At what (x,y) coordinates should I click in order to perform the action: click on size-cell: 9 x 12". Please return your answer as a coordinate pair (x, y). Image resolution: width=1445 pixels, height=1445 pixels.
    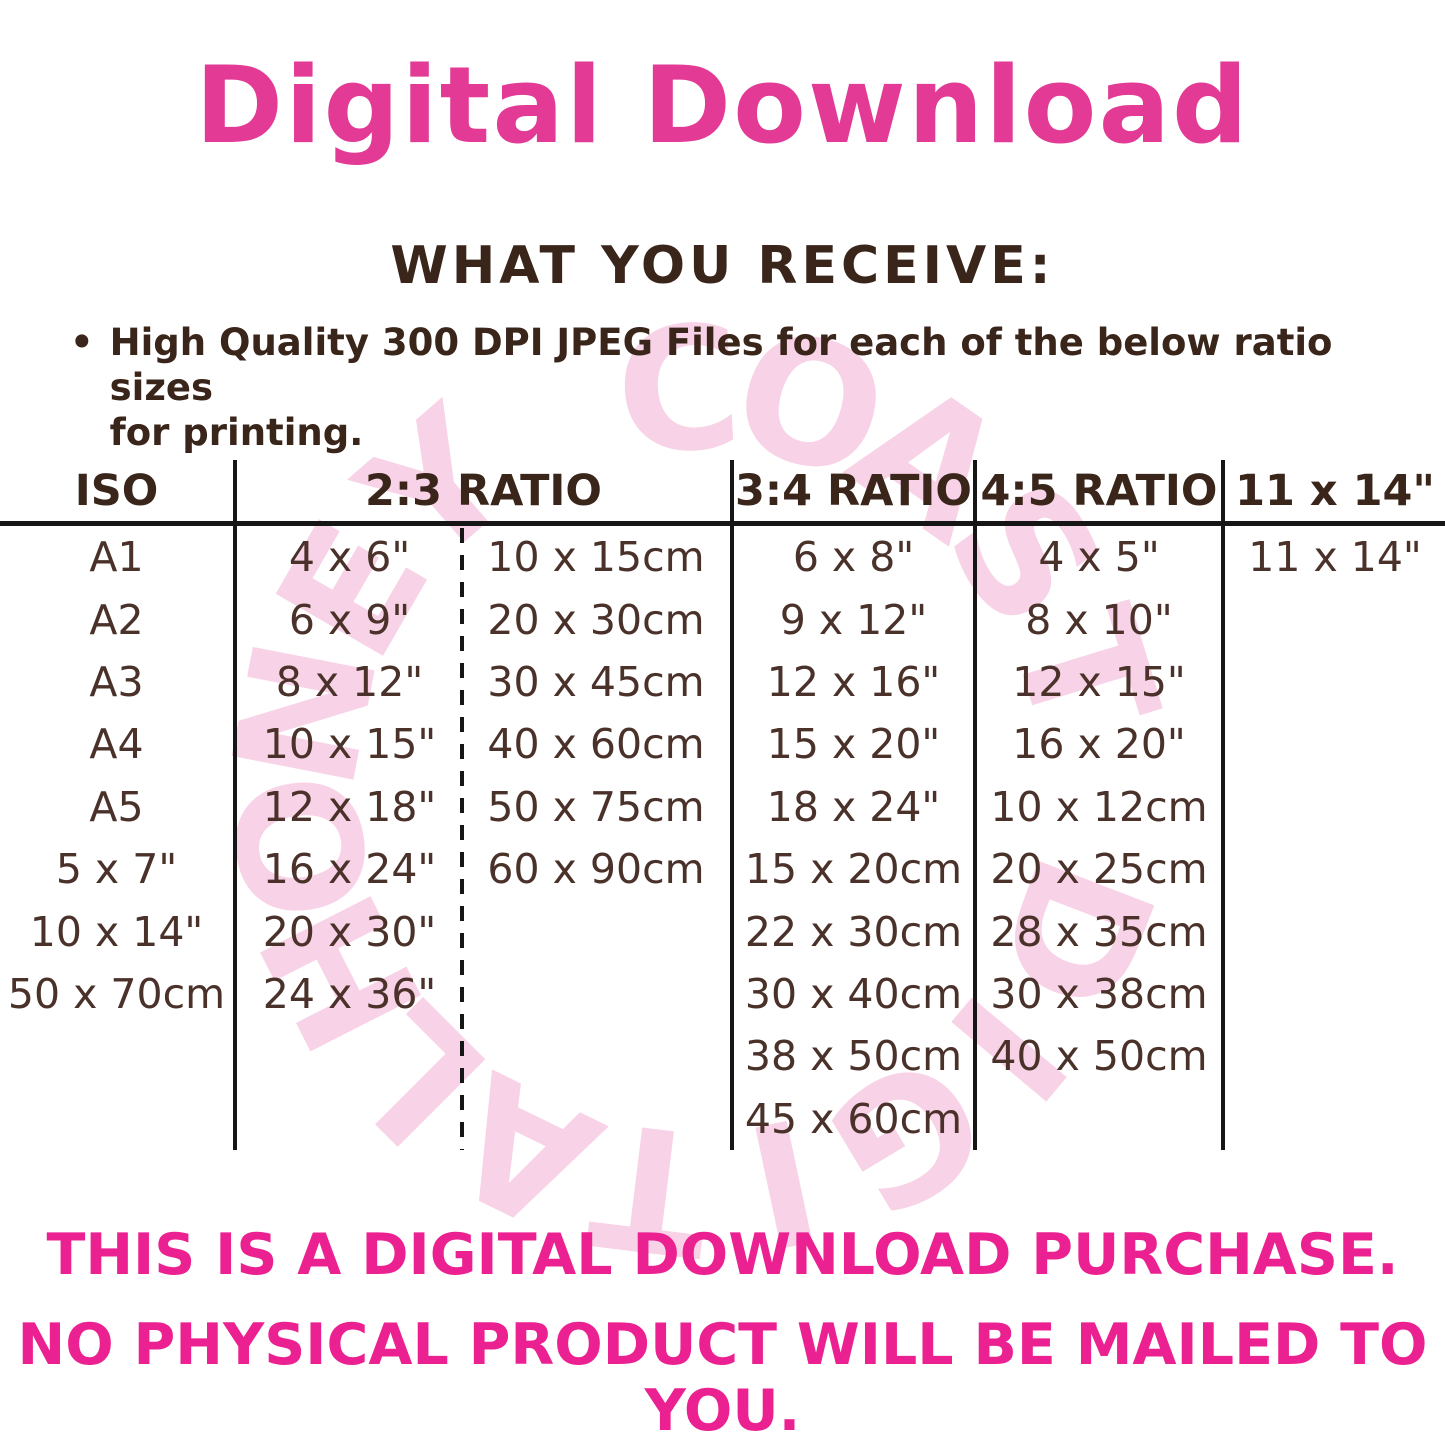
    Looking at the image, I should click on (855, 619).